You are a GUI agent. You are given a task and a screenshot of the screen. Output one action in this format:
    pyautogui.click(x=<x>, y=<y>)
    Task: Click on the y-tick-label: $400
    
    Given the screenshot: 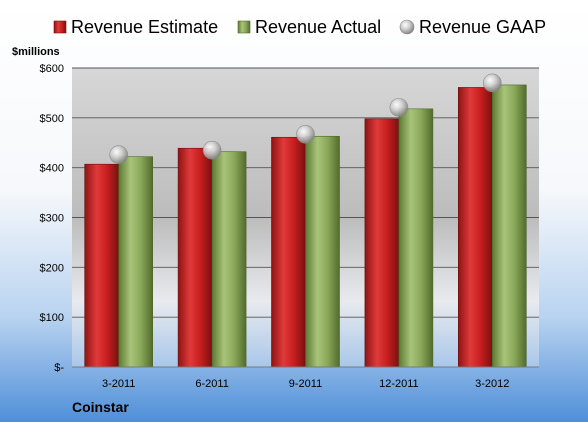 What is the action you would take?
    pyautogui.click(x=52, y=169)
    